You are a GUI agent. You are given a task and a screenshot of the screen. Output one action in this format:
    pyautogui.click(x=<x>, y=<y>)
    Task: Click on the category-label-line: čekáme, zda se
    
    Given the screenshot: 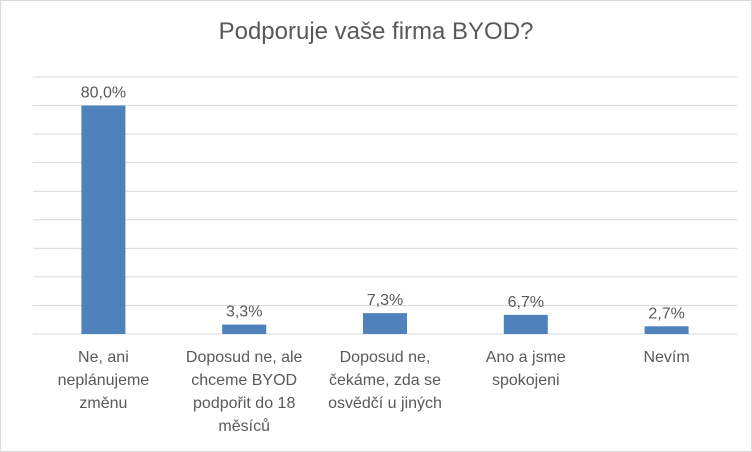 What is the action you would take?
    pyautogui.click(x=385, y=380)
    